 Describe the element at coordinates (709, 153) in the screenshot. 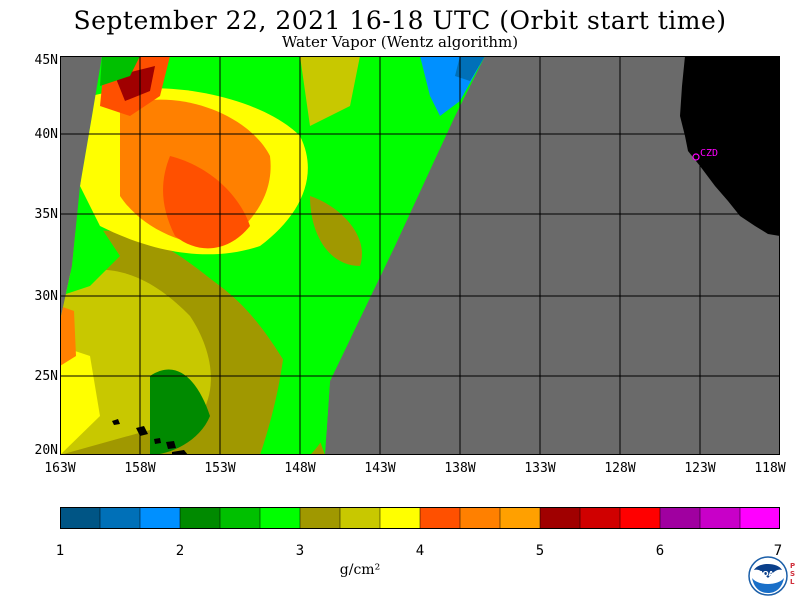

I see `station-label: CZD` at that location.